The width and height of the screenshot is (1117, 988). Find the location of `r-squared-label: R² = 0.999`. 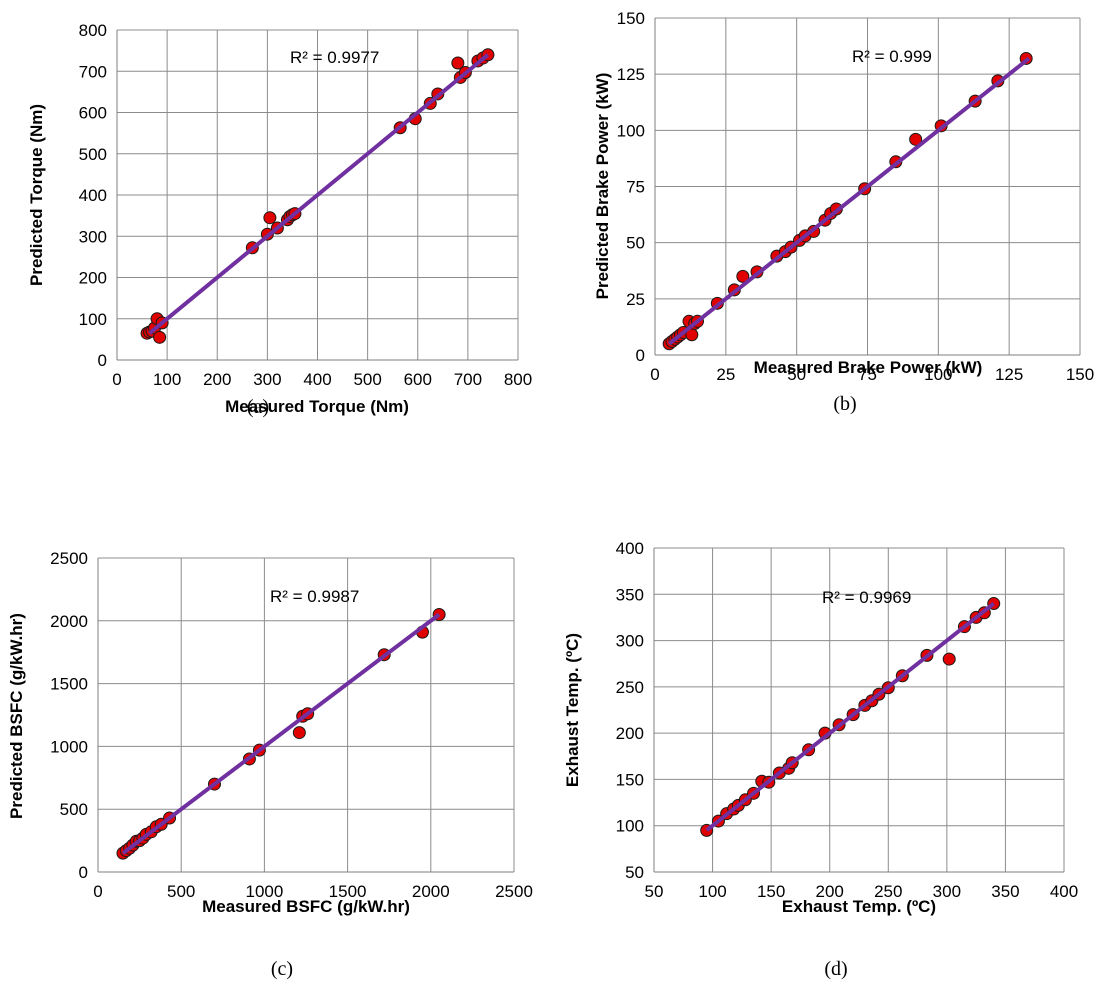

r-squared-label: R² = 0.999 is located at coordinates (892, 56).